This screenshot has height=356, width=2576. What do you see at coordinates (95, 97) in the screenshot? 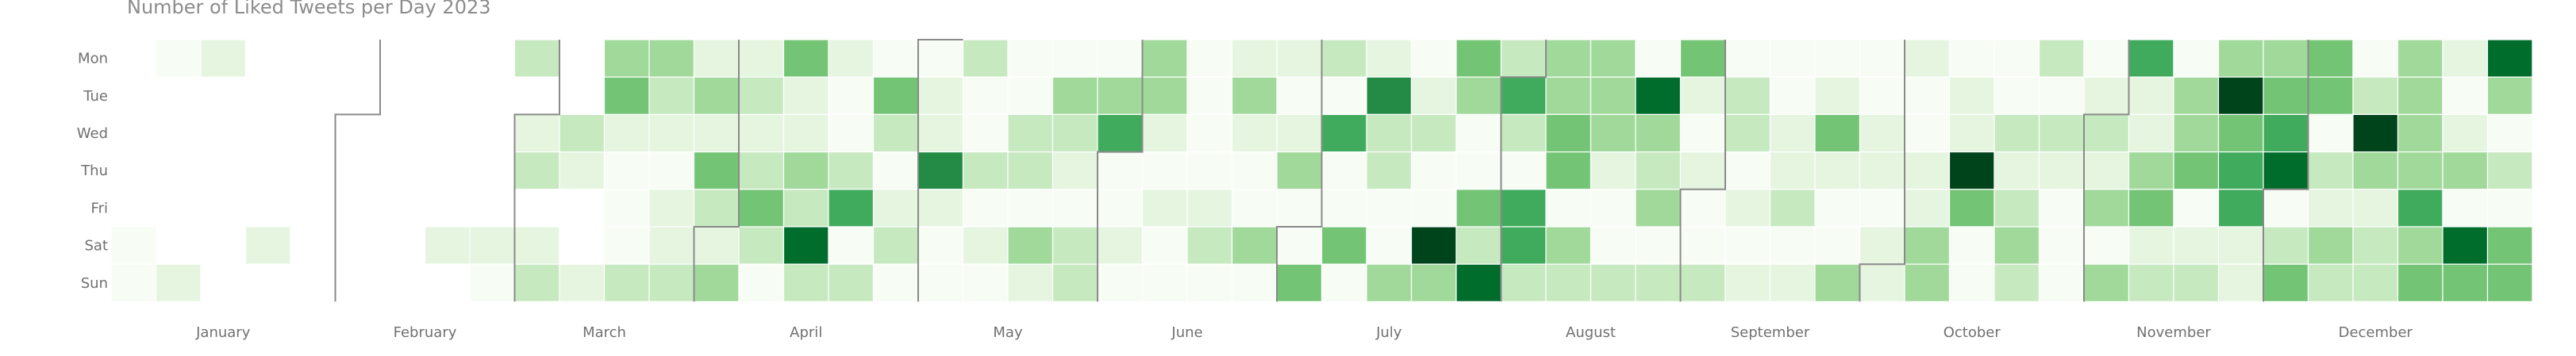
I see `weekday-label-tue: Tue` at bounding box center [95, 97].